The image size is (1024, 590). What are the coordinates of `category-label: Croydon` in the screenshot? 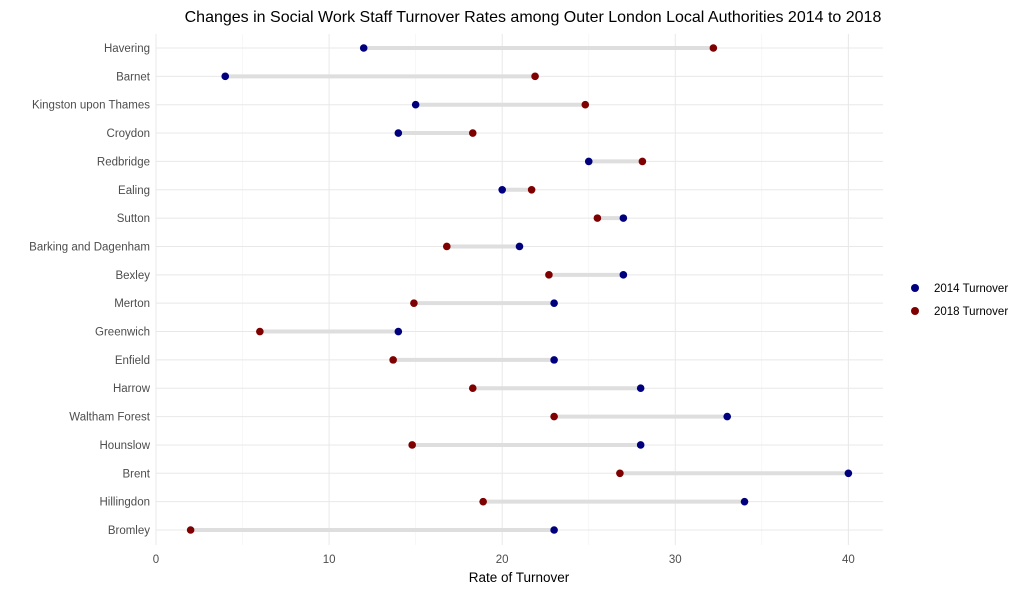 It's located at (128, 134).